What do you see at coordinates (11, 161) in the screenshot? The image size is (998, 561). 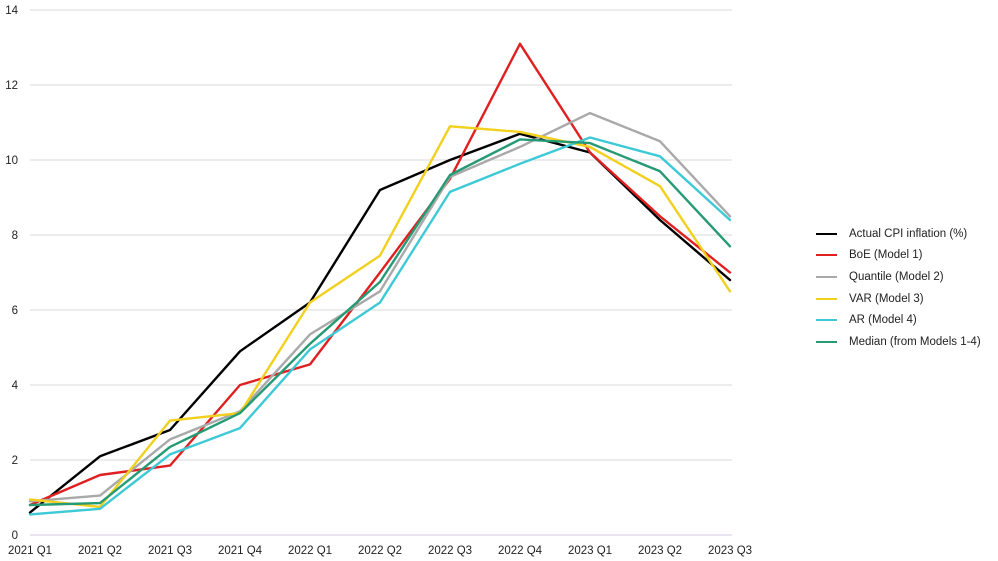 I see `y-tick-label: 10` at bounding box center [11, 161].